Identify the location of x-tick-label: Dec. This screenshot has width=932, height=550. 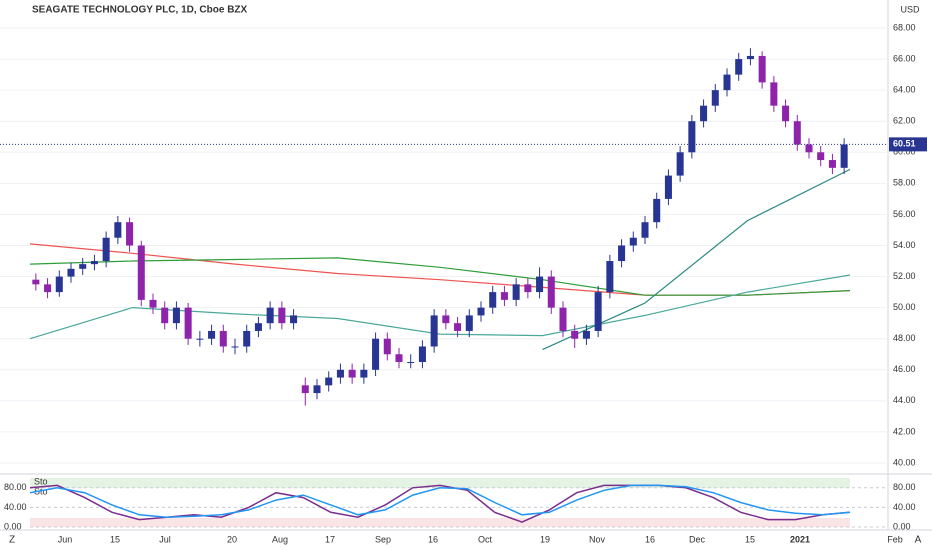
(697, 539).